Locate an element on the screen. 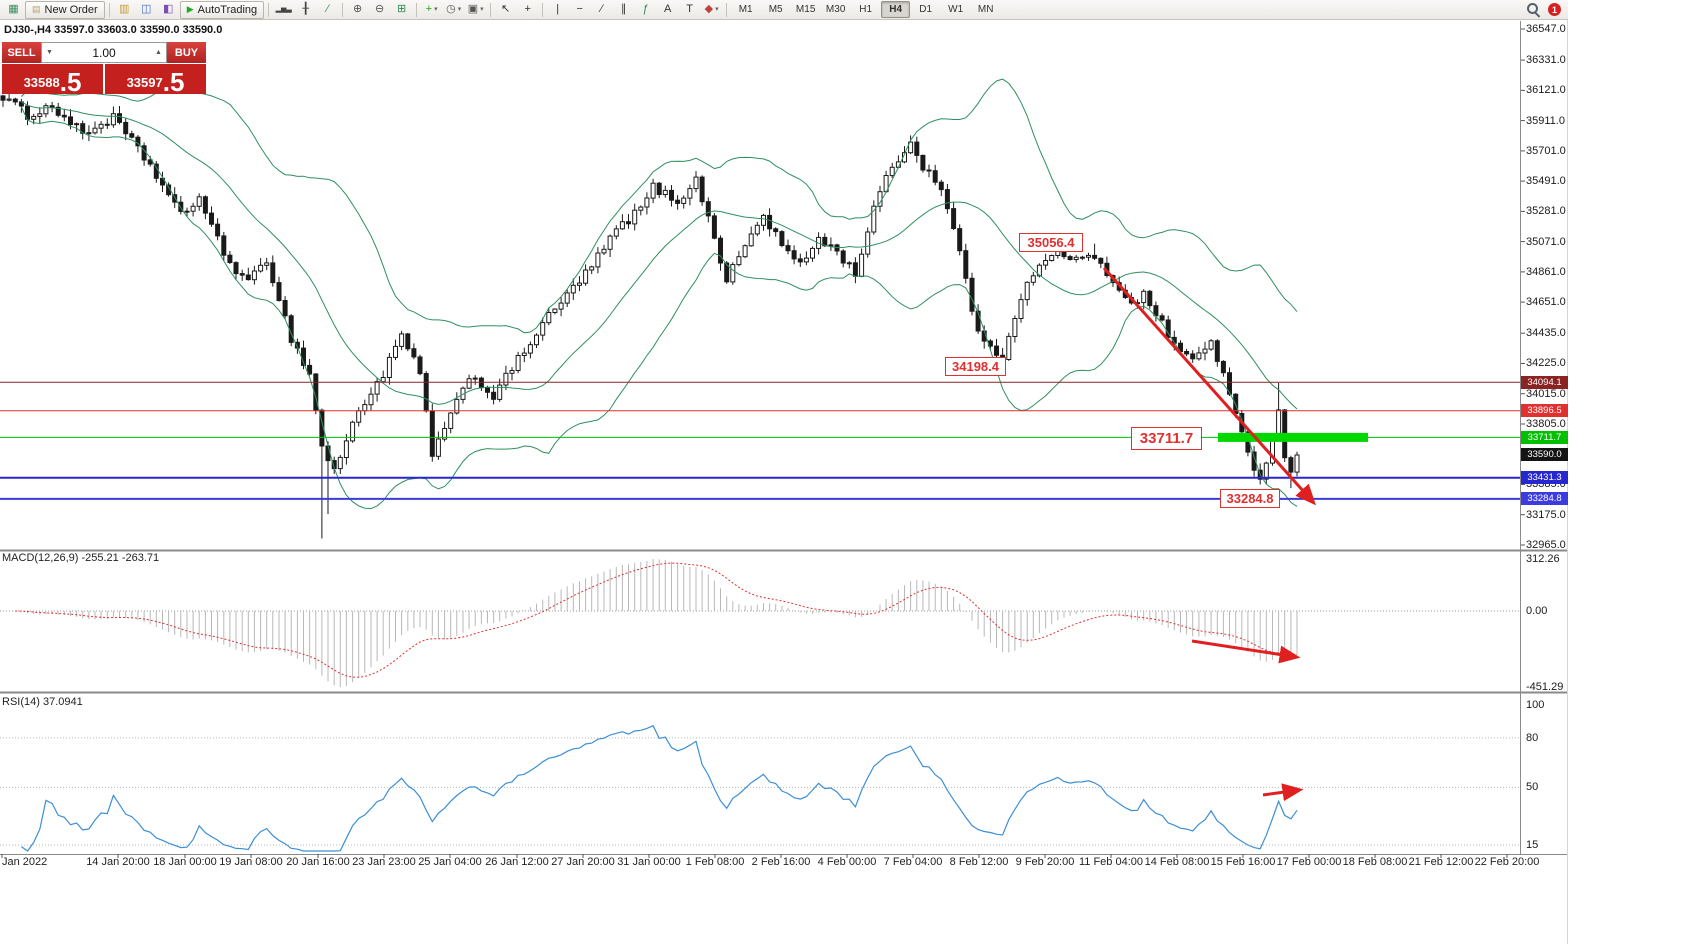 Image resolution: width=1696 pixels, height=944 pixels. macd-label: MACD(12,26,9) -255.21 -263.71 is located at coordinates (81, 558).